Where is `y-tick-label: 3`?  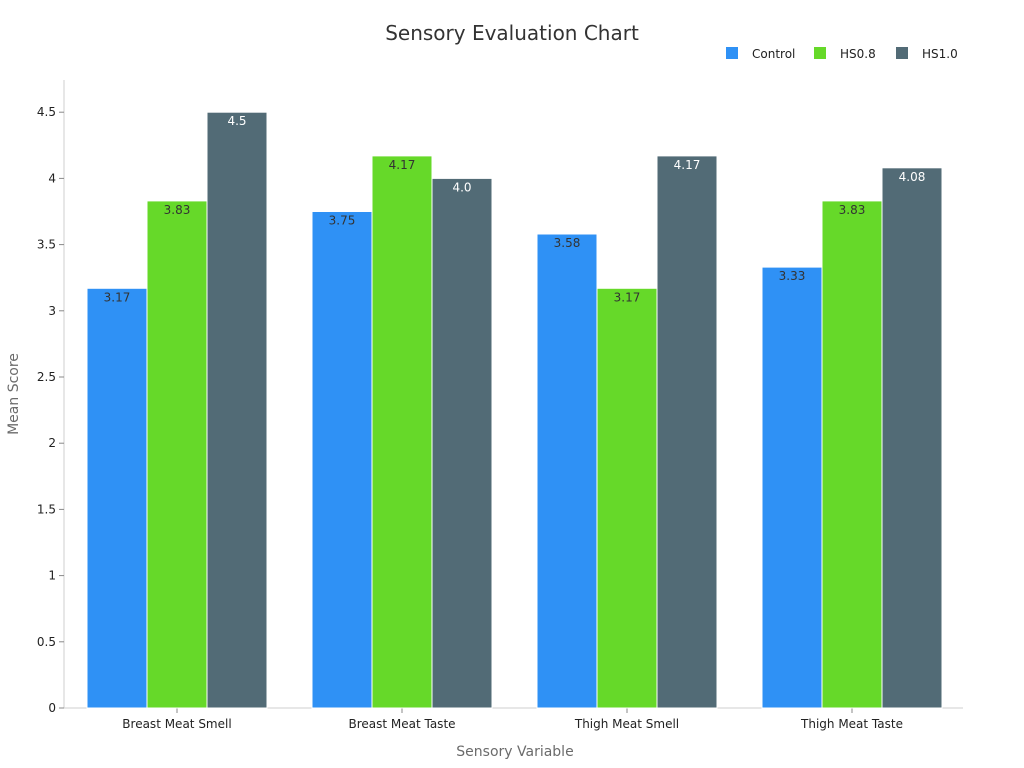 y-tick-label: 3 is located at coordinates (52, 311).